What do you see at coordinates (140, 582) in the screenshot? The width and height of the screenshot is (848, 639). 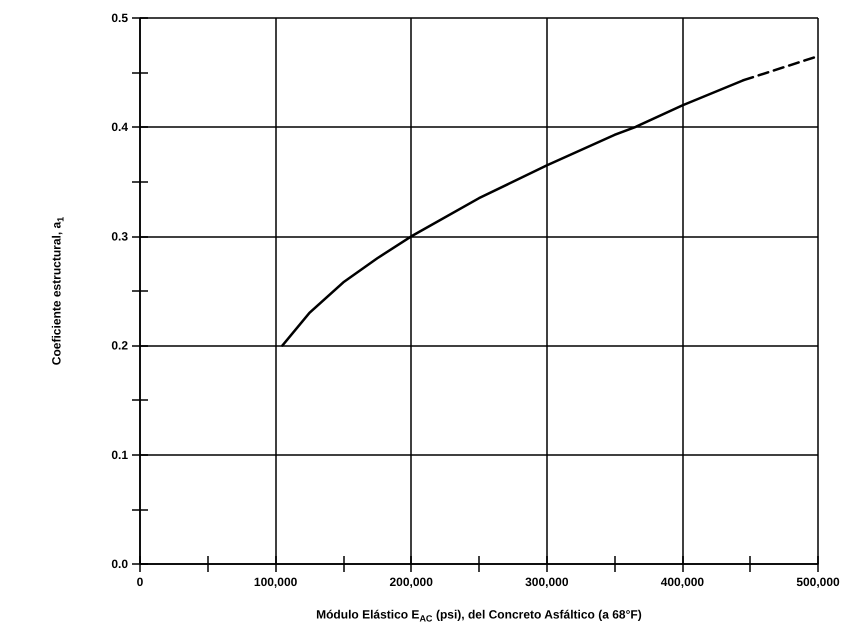 I see `x-tick-label: 0` at bounding box center [140, 582].